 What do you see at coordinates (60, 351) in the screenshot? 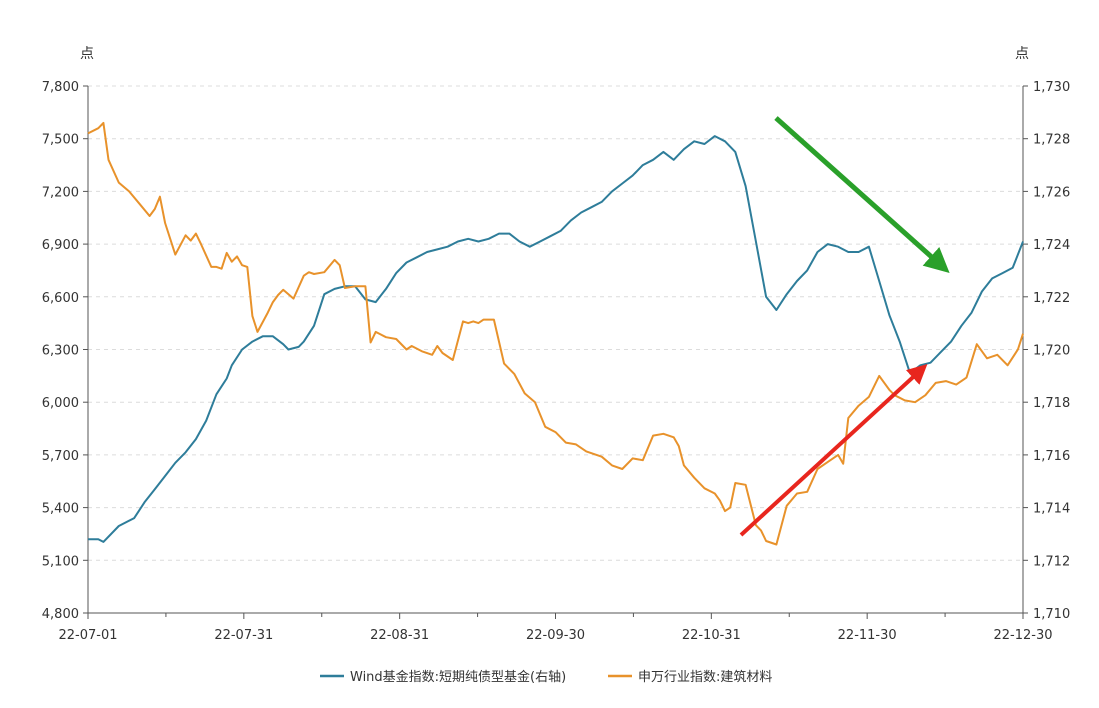
I see `left-tick-label: 6,300` at bounding box center [60, 351].